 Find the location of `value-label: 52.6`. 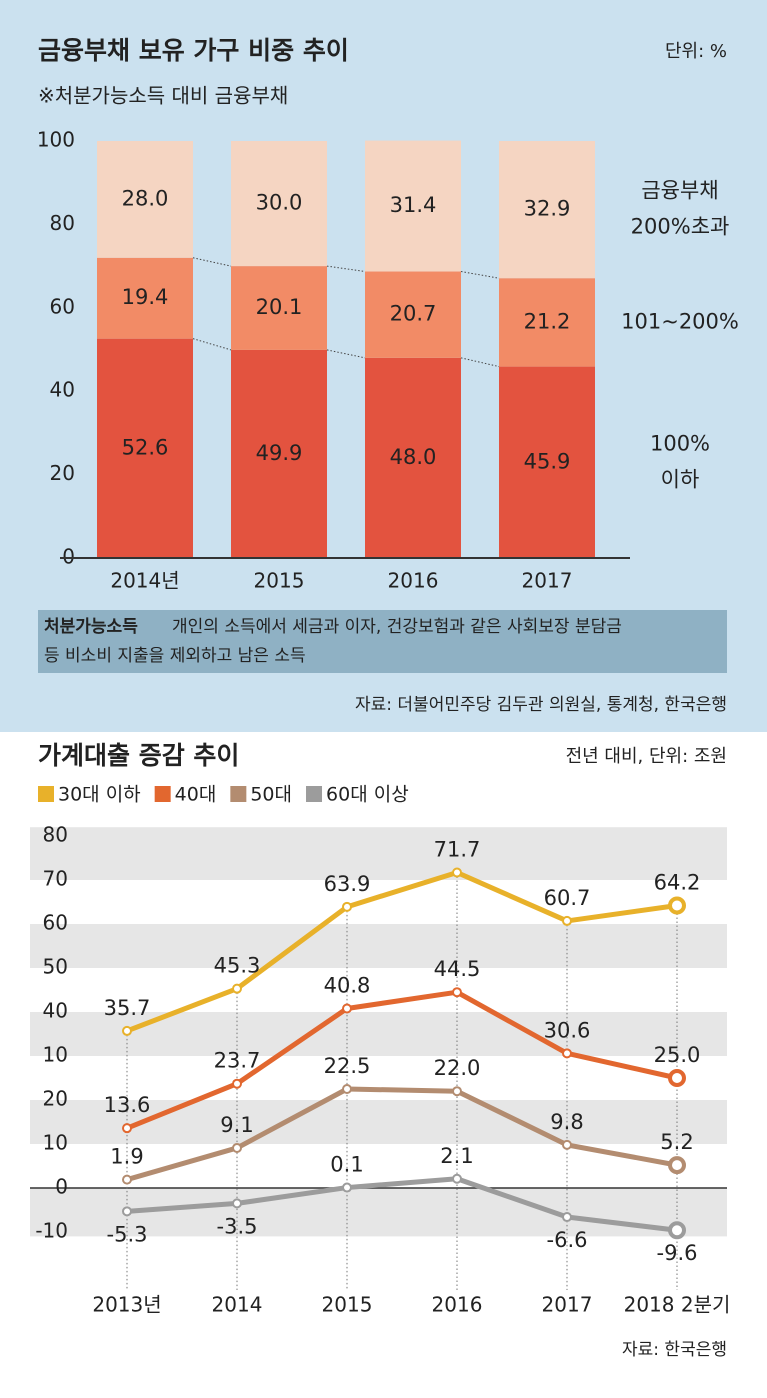

value-label: 52.6 is located at coordinates (145, 447).